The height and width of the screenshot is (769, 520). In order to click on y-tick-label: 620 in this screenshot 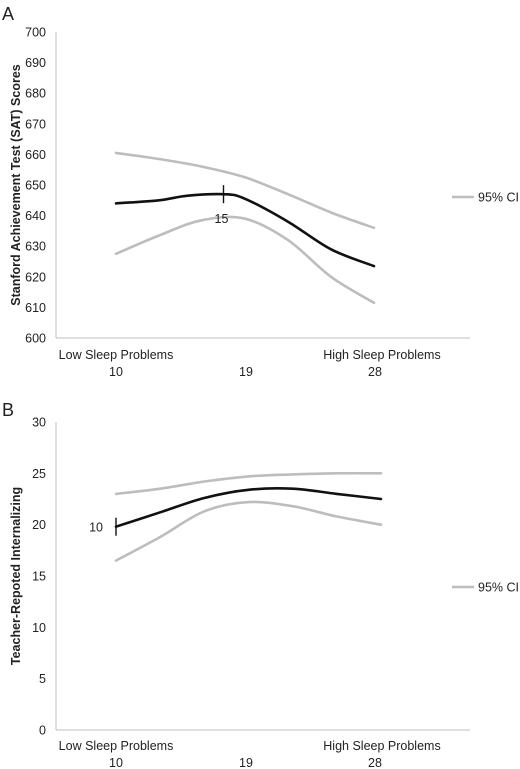, I will do `click(35, 277)`.